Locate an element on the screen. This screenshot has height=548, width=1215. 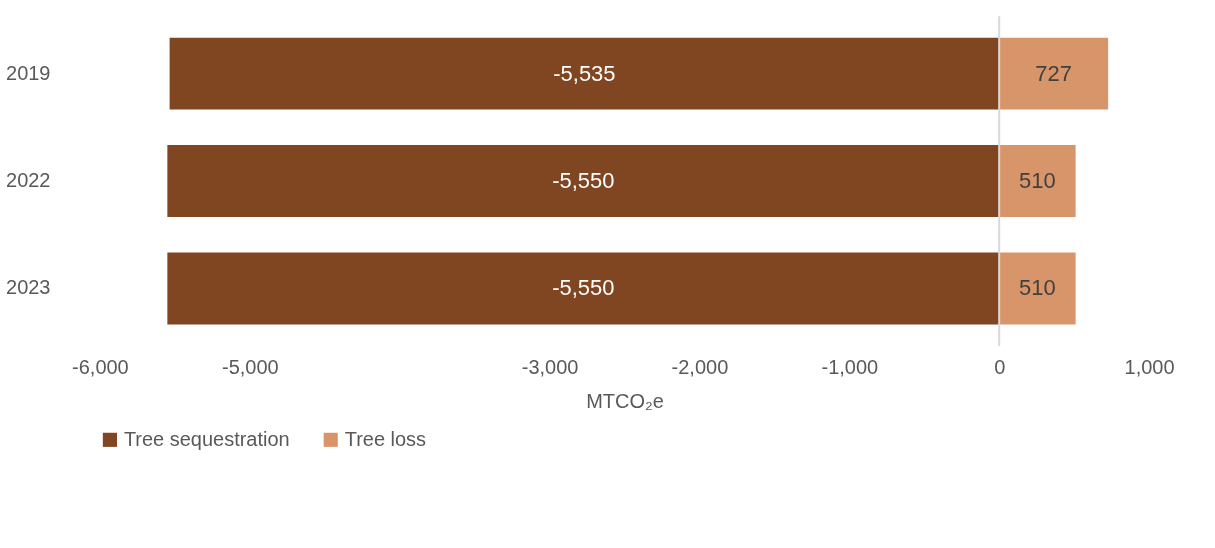
legend-label: Tree sequestration is located at coordinates (206, 438).